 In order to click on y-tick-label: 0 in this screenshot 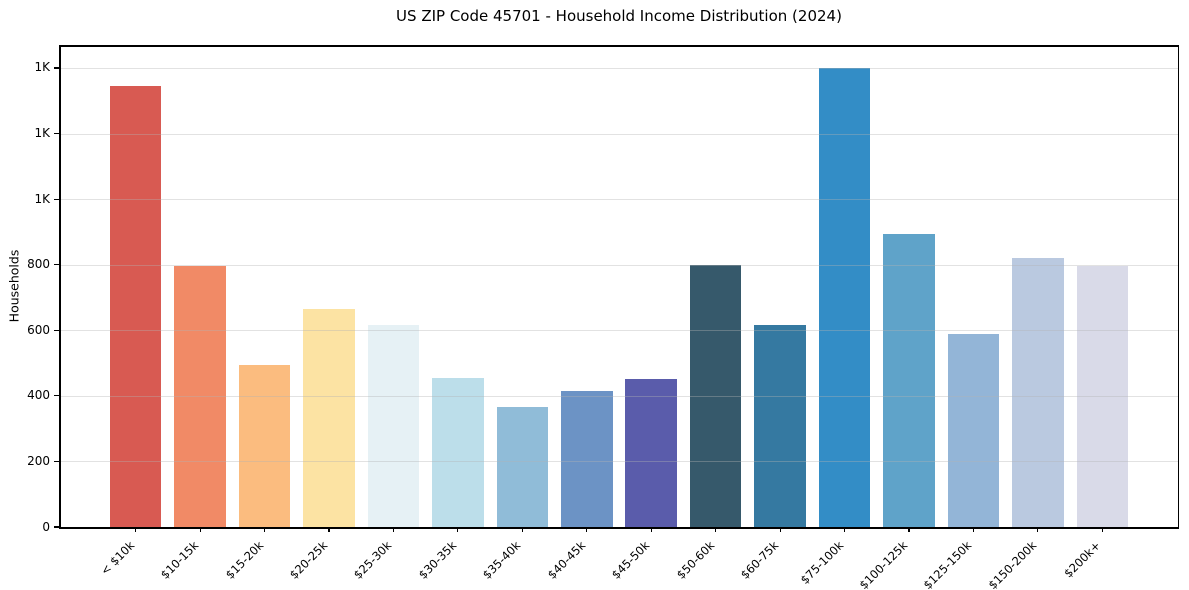, I will do `click(46, 526)`.